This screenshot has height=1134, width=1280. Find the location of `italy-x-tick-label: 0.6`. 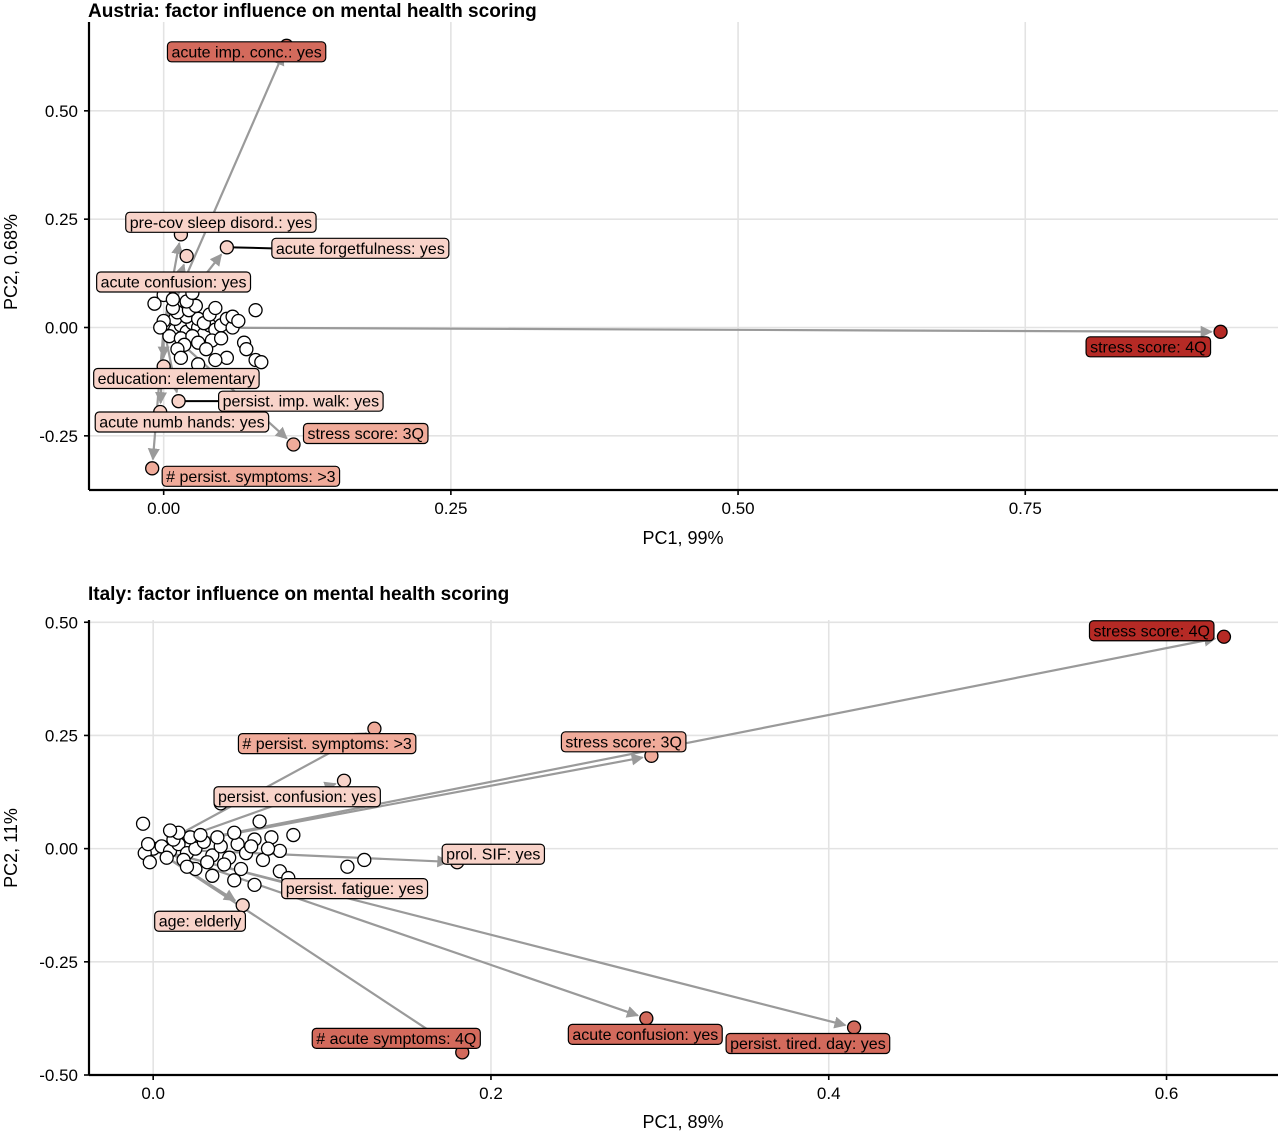

italy-x-tick-label: 0.6 is located at coordinates (1167, 1093).